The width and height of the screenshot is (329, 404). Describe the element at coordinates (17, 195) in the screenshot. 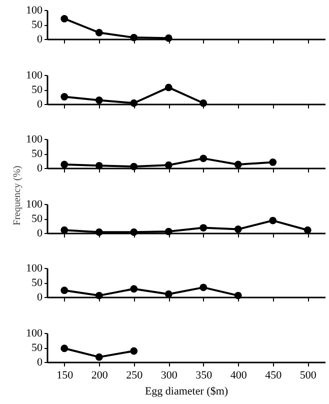

I see `y-axis-title: Frequency (%)` at that location.